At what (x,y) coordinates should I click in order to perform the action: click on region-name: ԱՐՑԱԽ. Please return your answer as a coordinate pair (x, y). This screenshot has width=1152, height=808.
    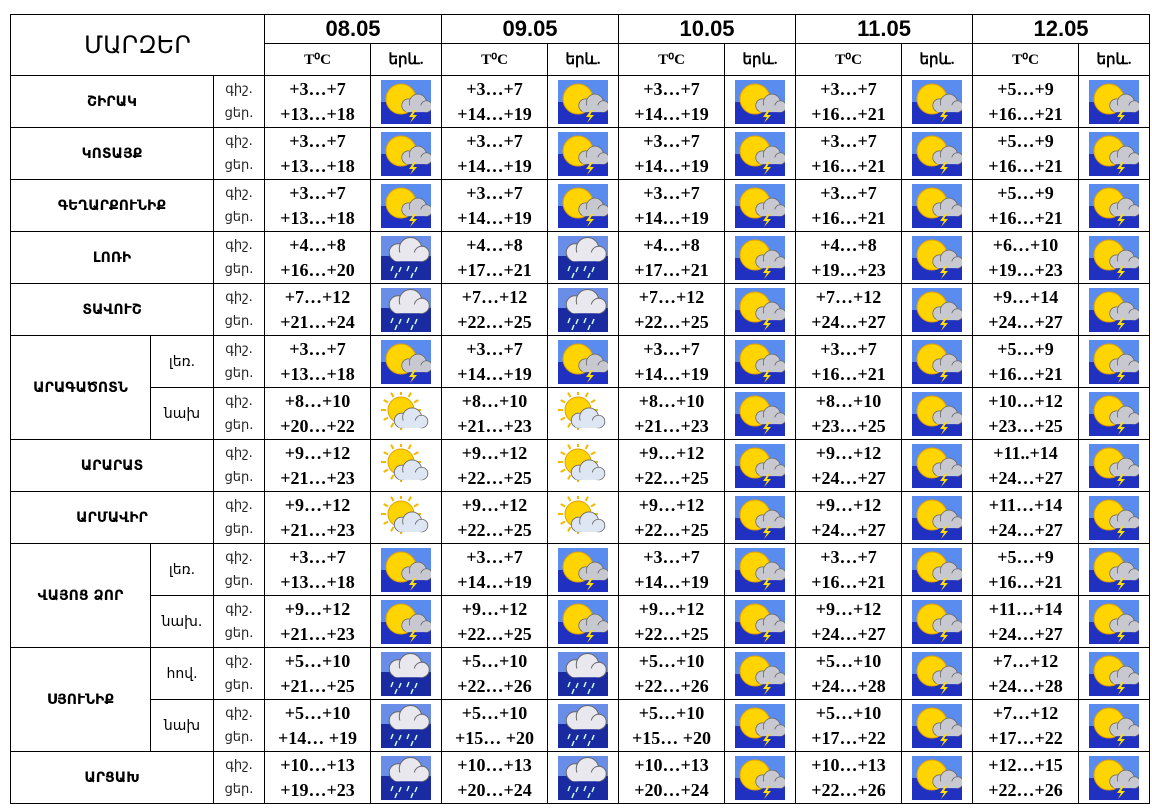
    Looking at the image, I should click on (112, 777).